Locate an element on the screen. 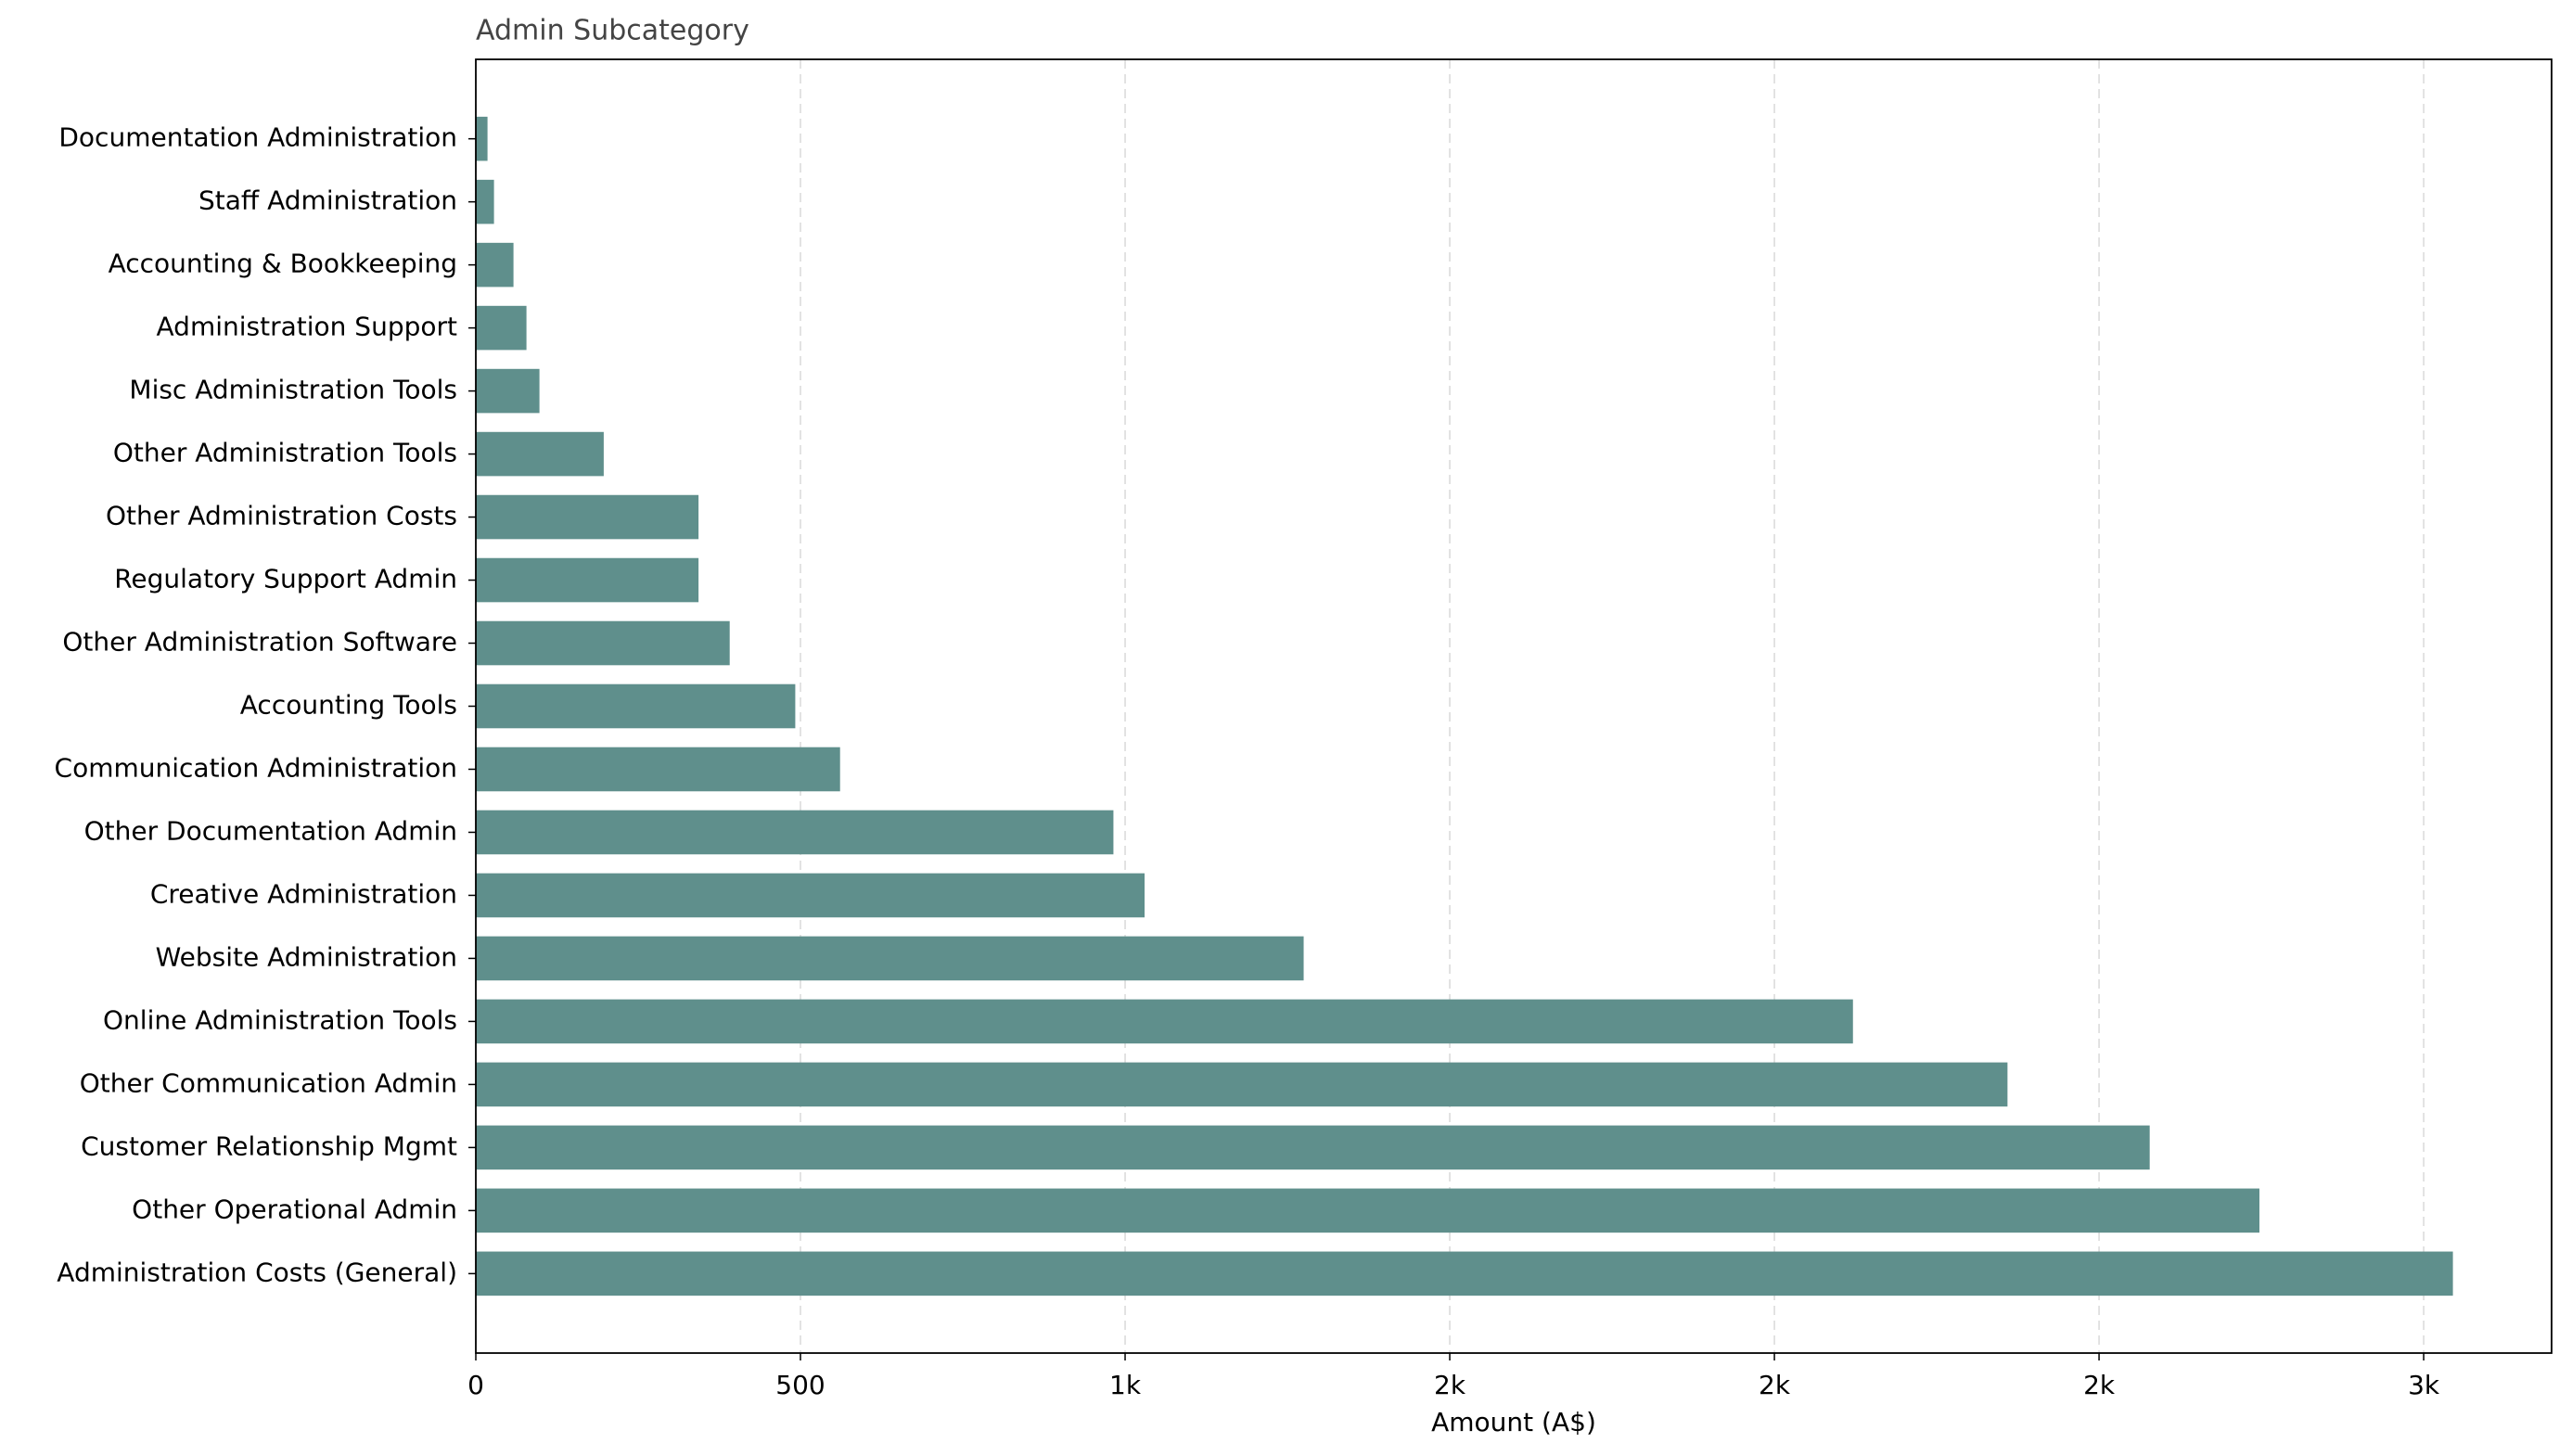 The image size is (2572, 1456). y-tick-label: Other Documentation Admin is located at coordinates (270, 830).